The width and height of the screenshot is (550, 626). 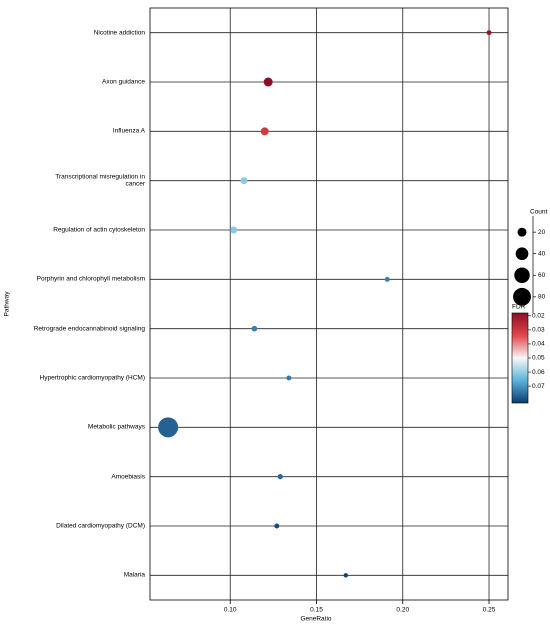 What do you see at coordinates (116, 427) in the screenshot?
I see `y-tick-label: Metabolic pathways` at bounding box center [116, 427].